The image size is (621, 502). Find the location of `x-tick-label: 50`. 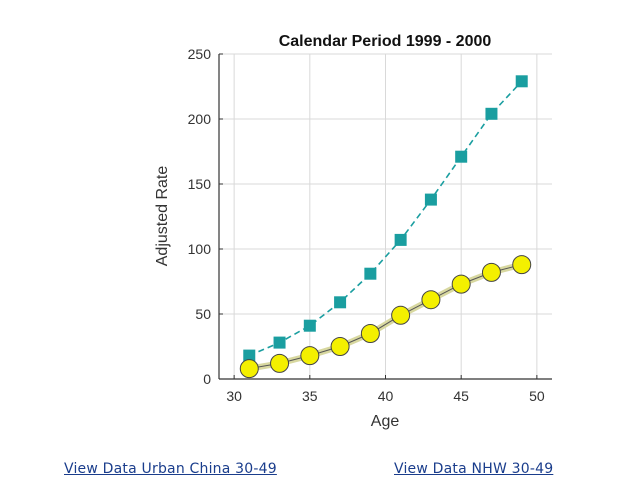

x-tick-label: 50 is located at coordinates (537, 396).